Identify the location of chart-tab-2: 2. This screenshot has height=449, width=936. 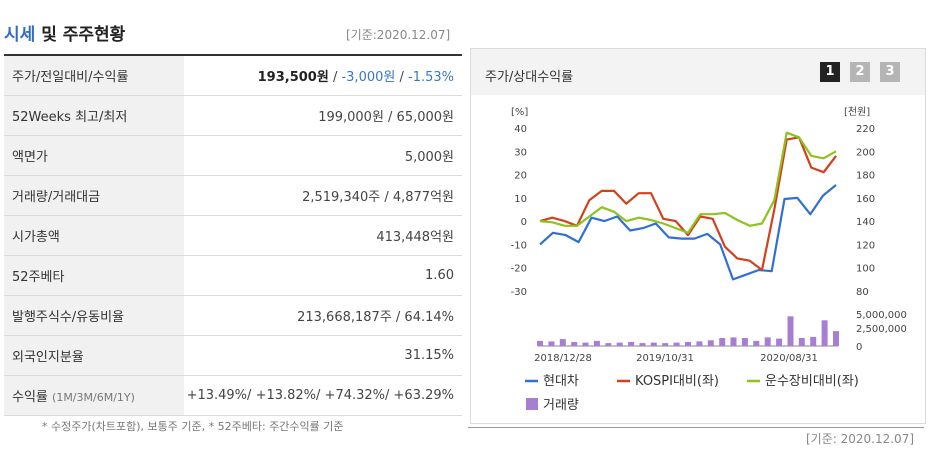
(860, 72).